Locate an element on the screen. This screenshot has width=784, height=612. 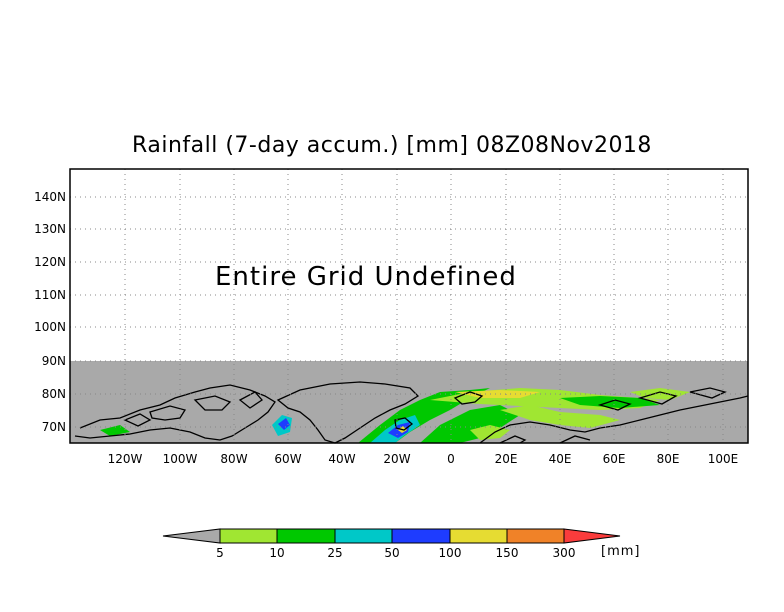
lon-label: 40E is located at coordinates (560, 459).